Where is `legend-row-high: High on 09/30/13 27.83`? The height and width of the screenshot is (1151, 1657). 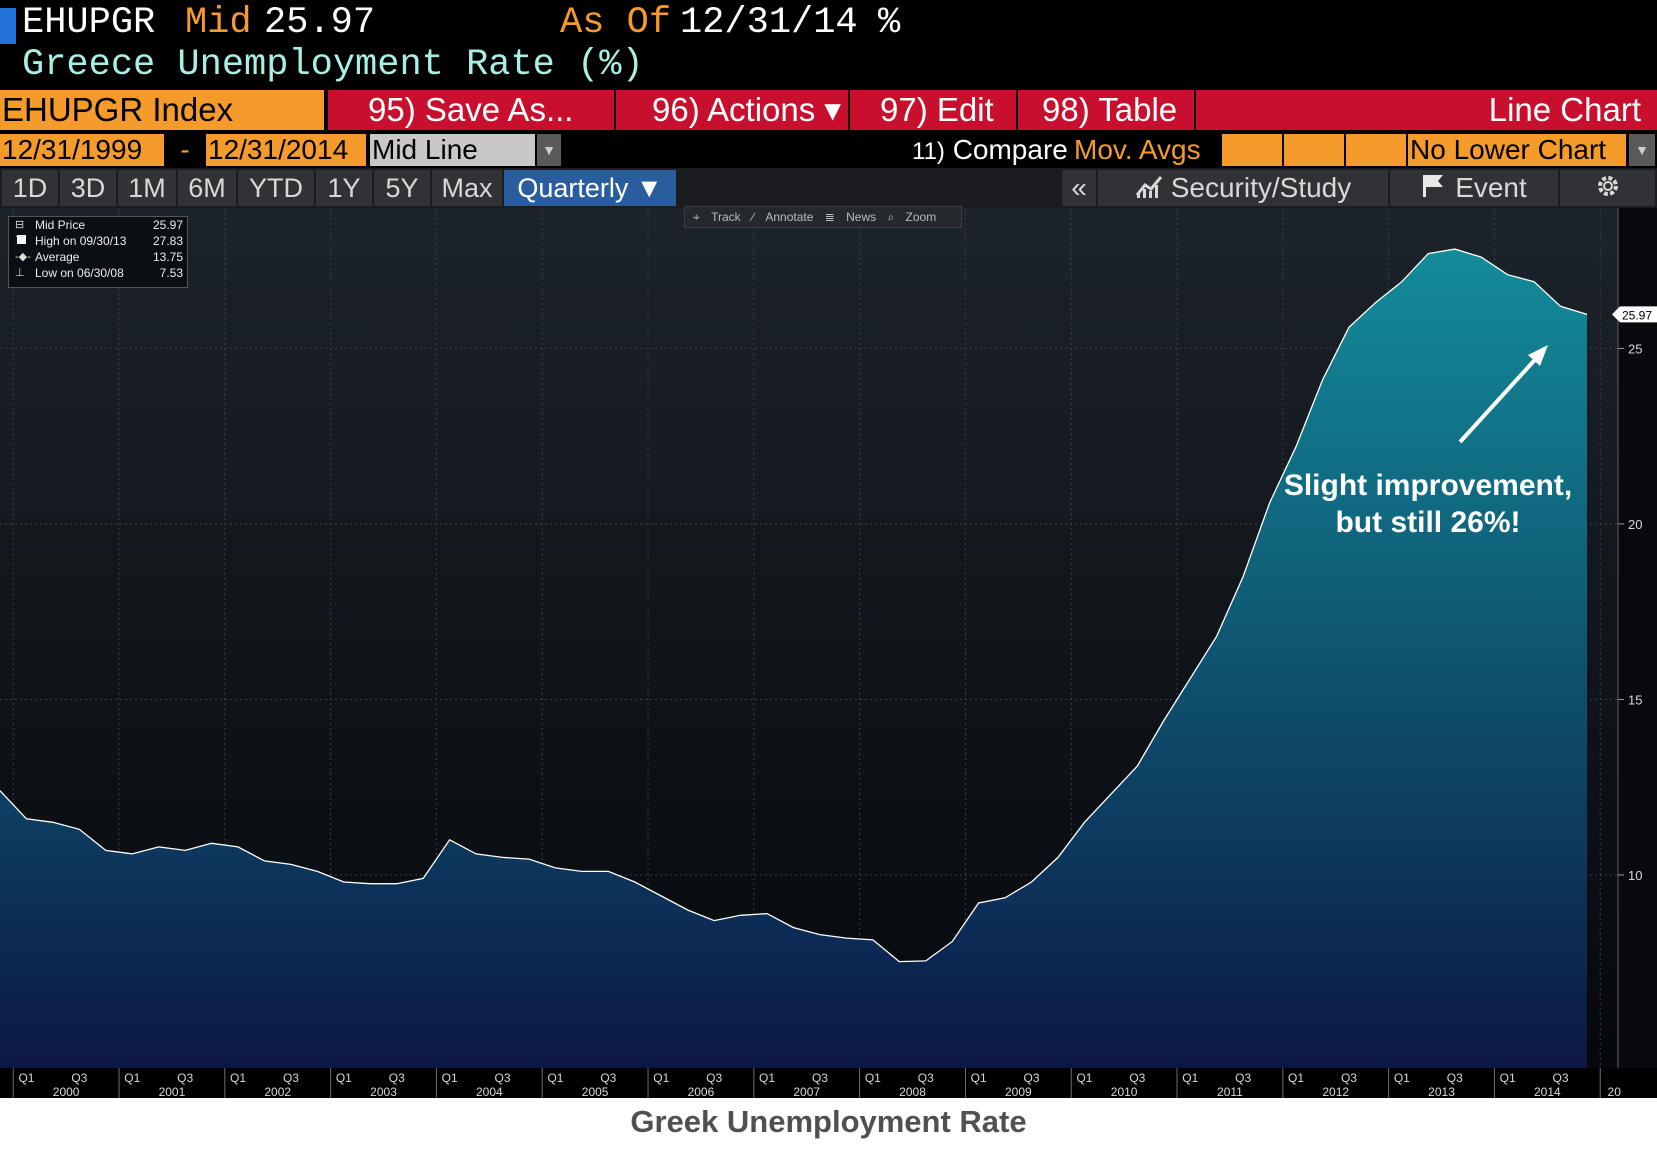
legend-row-high: High on 09/30/13 27.83 is located at coordinates (109, 241).